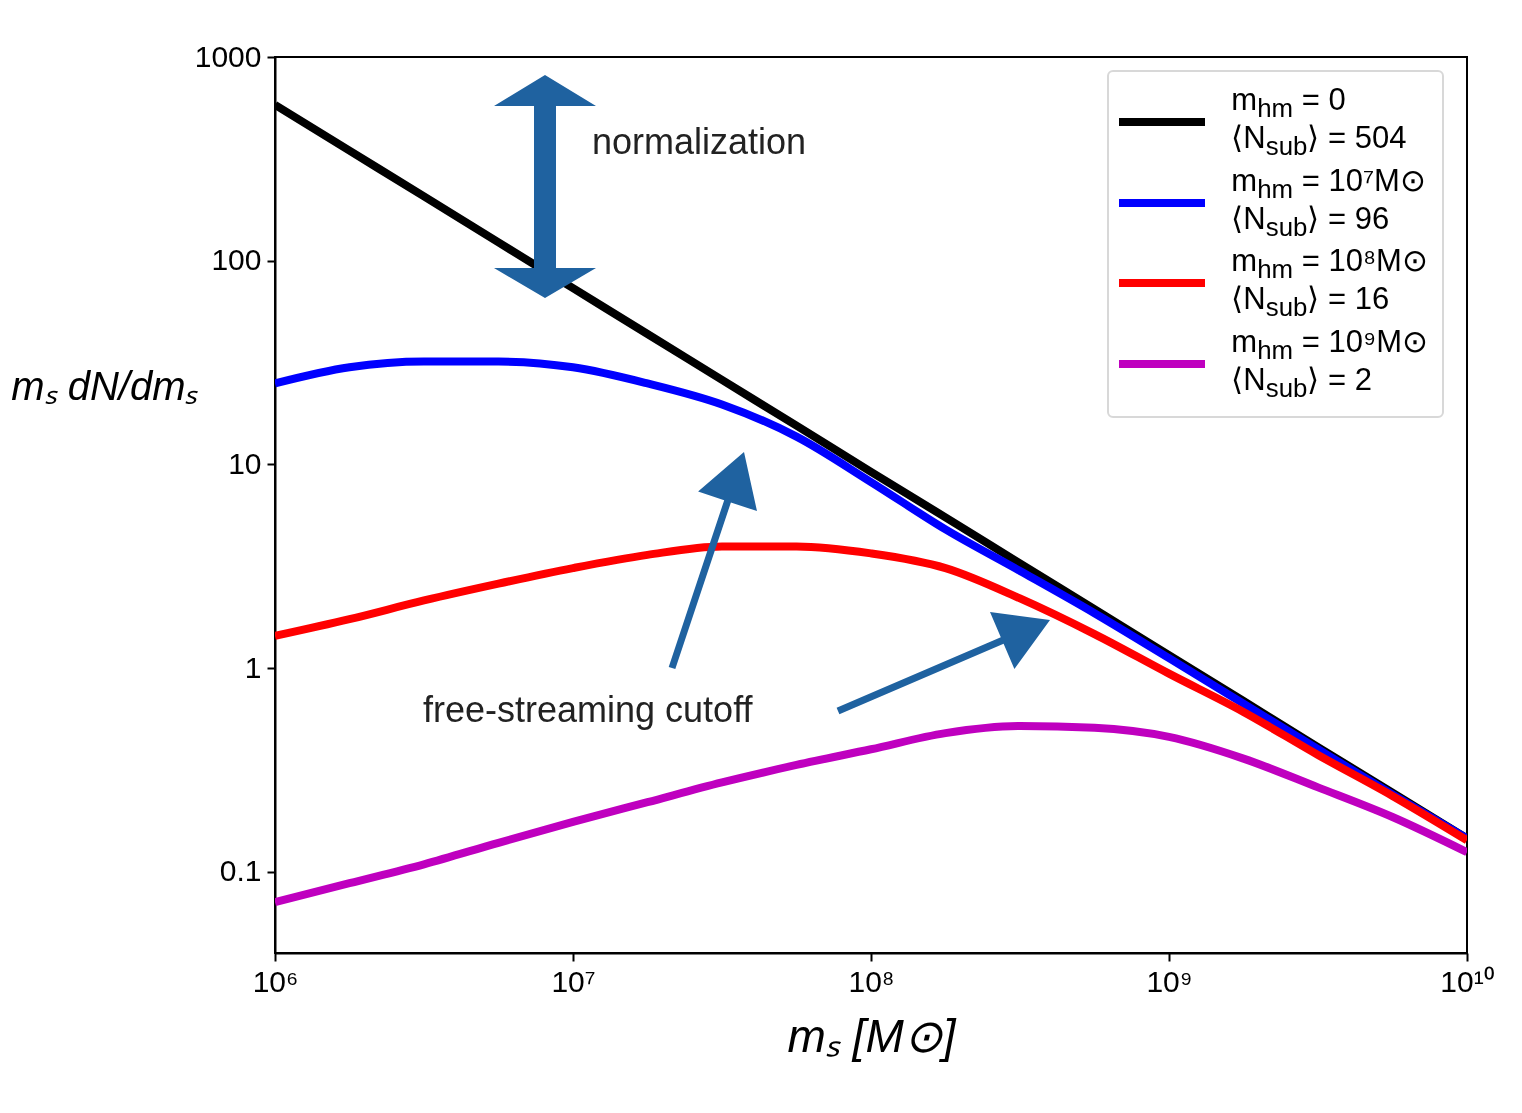 The height and width of the screenshot is (1113, 1522). Describe the element at coordinates (240, 871) in the screenshot. I see `y-tick-label: 0.1` at that location.